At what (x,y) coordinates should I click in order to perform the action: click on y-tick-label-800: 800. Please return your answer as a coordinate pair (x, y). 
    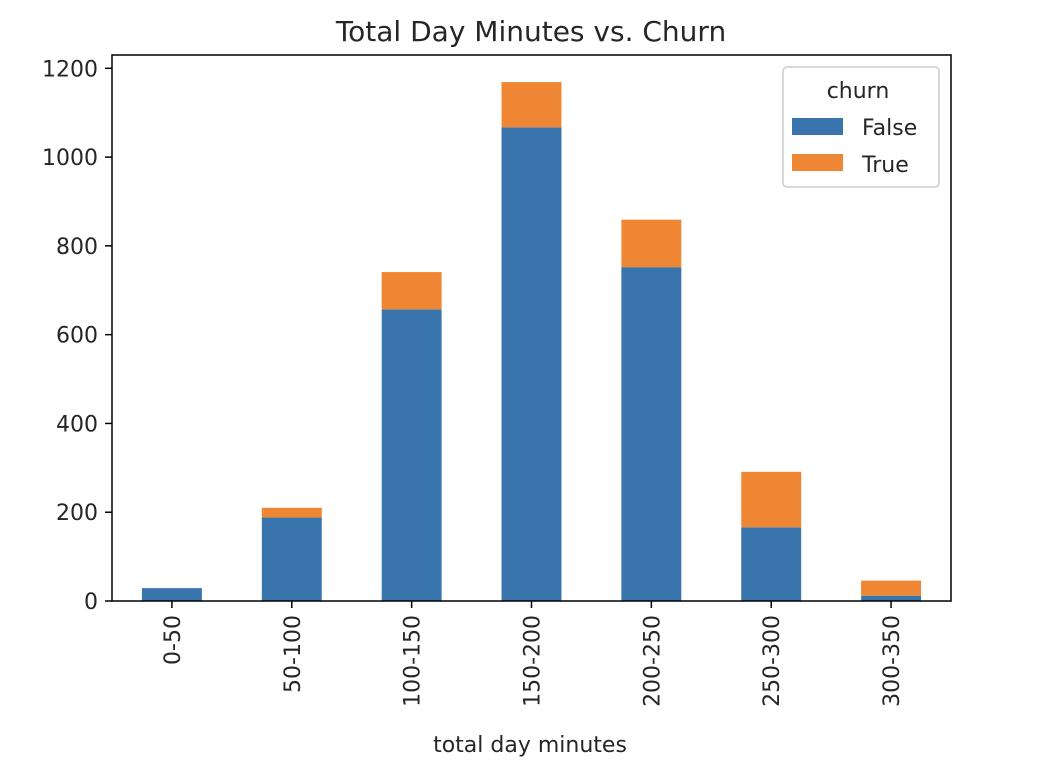
    Looking at the image, I should click on (77, 247).